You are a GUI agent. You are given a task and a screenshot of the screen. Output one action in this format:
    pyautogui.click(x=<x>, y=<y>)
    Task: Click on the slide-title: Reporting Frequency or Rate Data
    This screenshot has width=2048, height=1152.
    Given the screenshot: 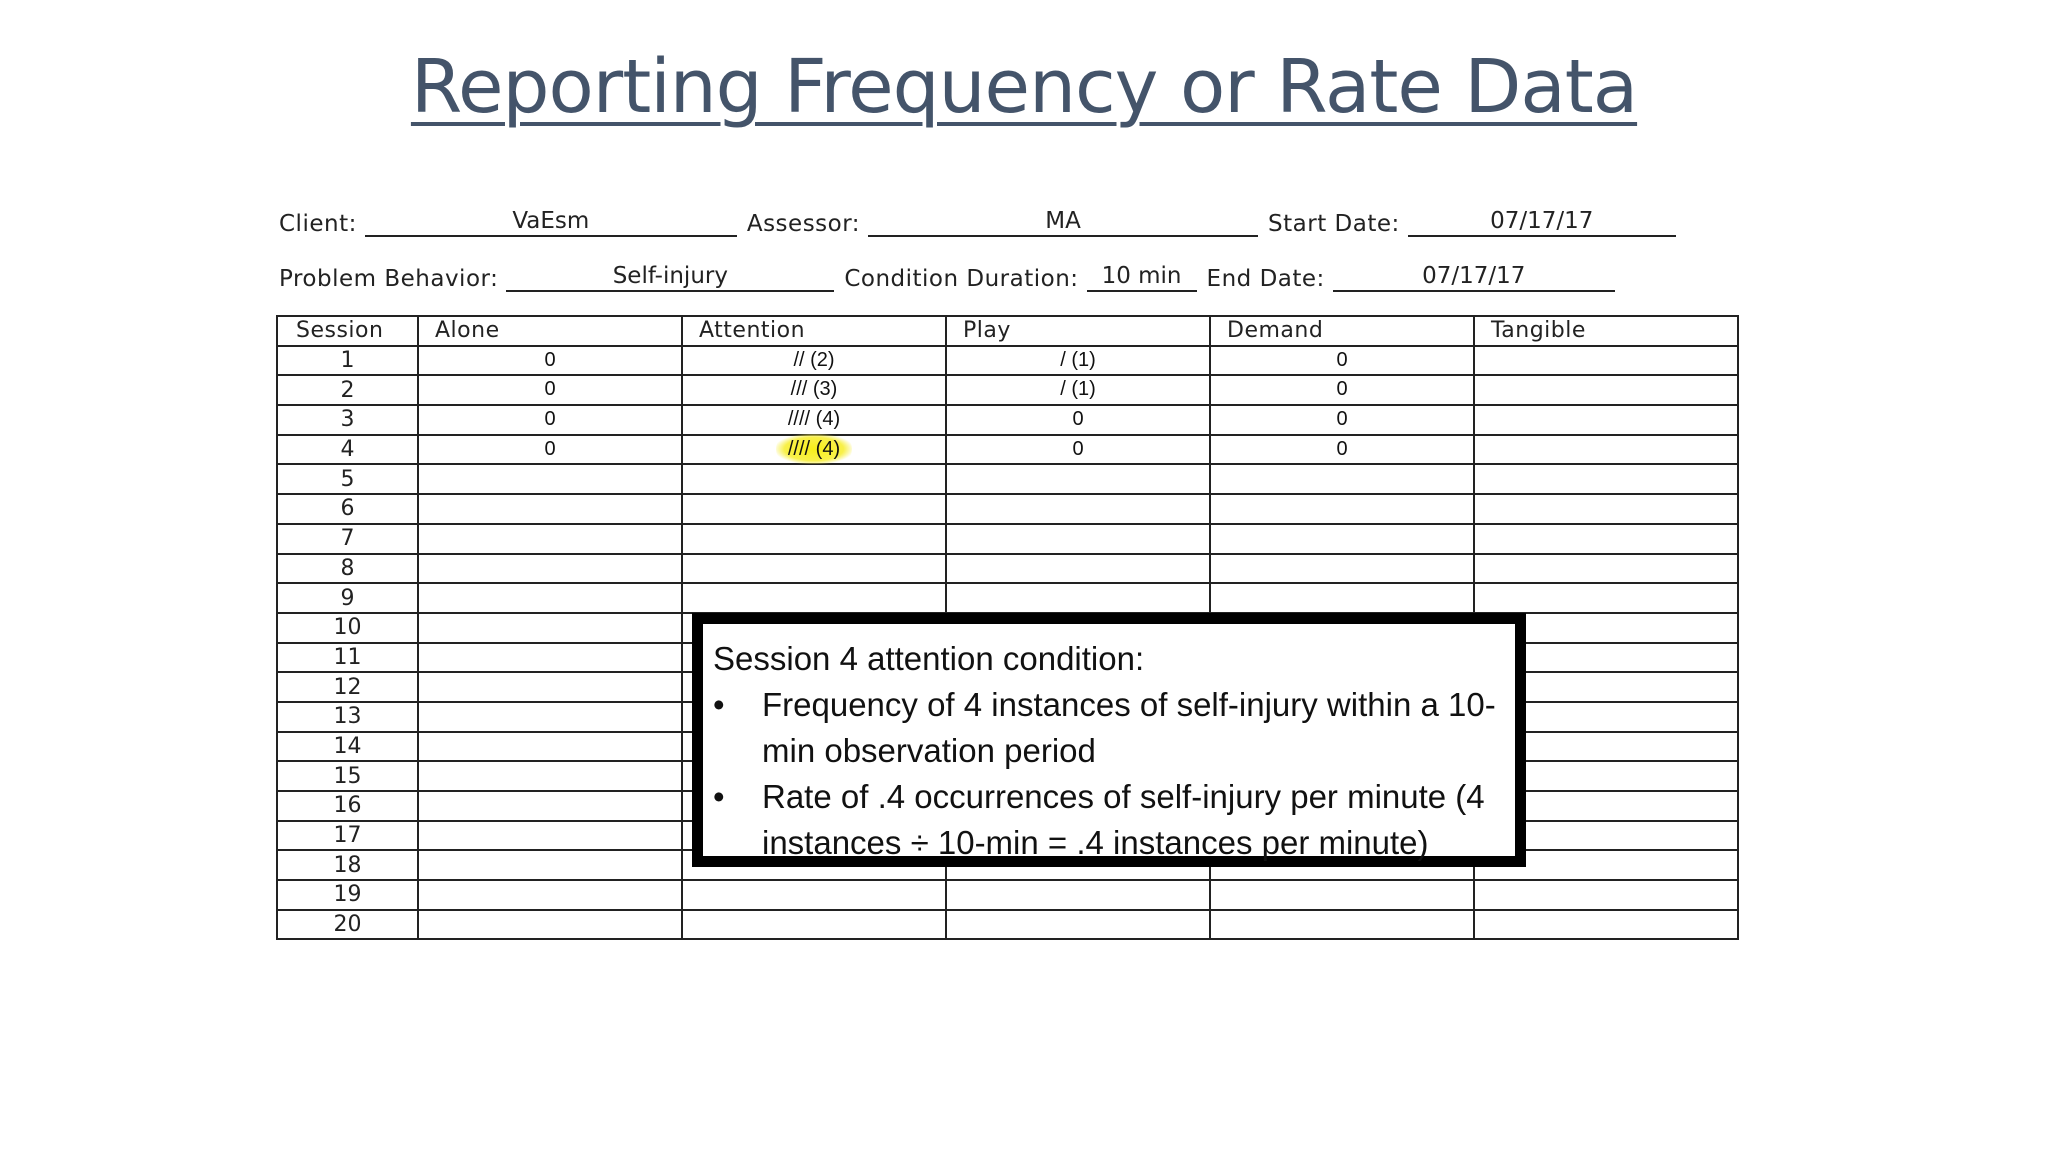 What is the action you would take?
    pyautogui.click(x=1024, y=87)
    